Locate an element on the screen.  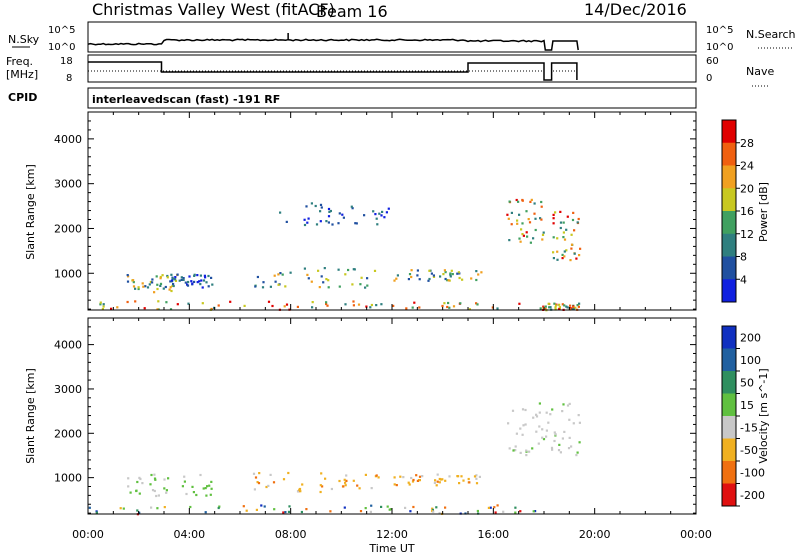
freq-panel: Freq. [MHz] 18 8 60 0 Nave is located at coordinates (390, 70).